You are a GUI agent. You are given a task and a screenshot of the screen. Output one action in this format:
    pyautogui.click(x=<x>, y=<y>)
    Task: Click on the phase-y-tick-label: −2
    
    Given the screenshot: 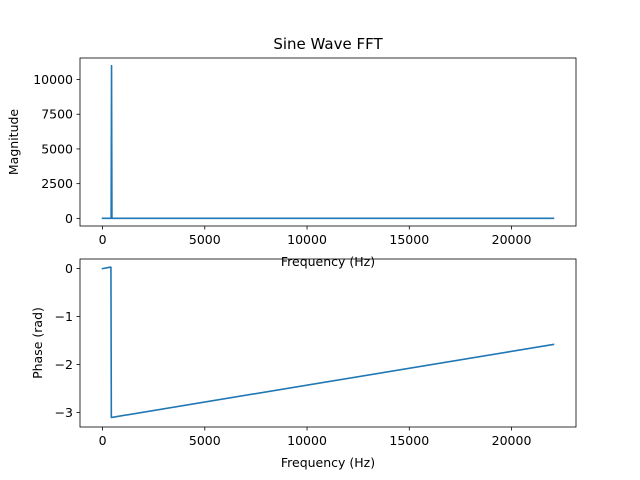 What is the action you would take?
    pyautogui.click(x=64, y=364)
    